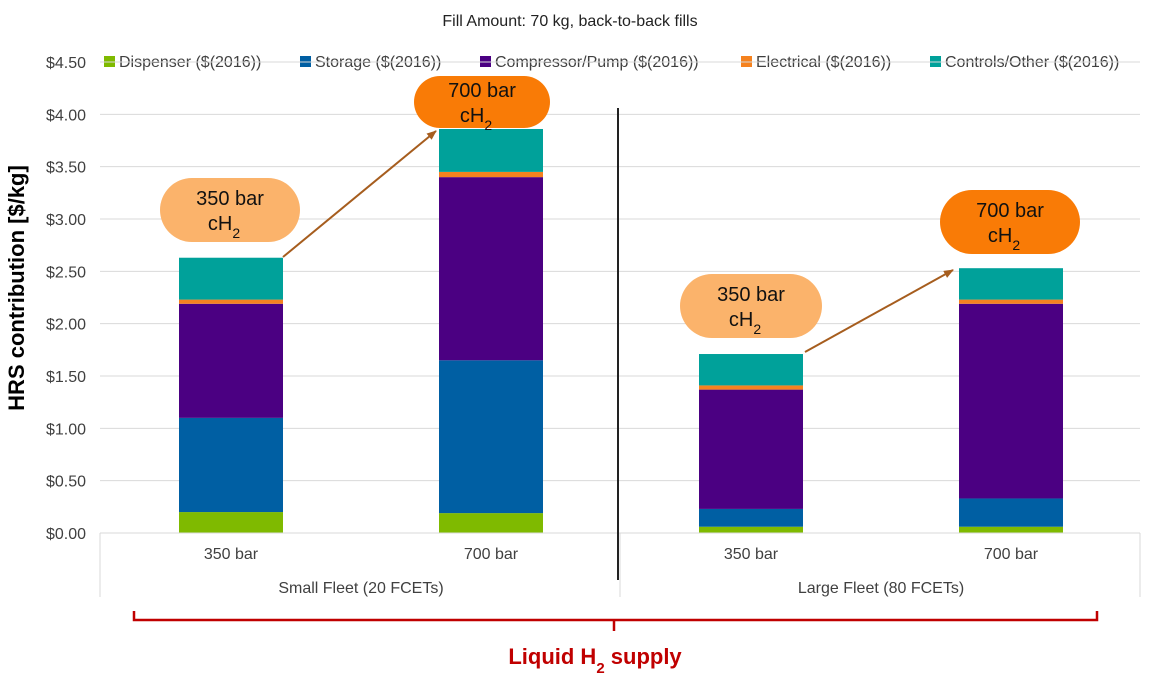 The width and height of the screenshot is (1165, 686). Describe the element at coordinates (66, 272) in the screenshot. I see `y-tick-label: $2.50` at that location.